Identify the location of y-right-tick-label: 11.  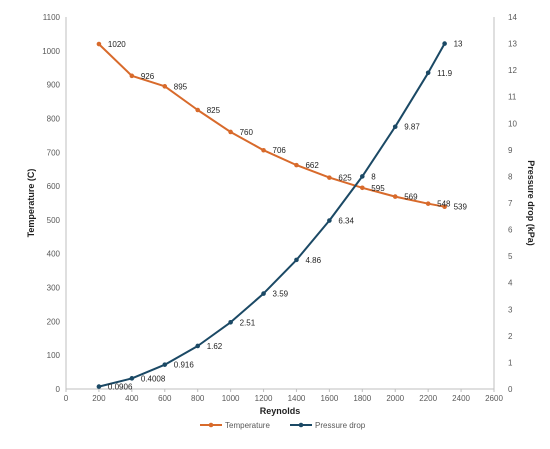
(512, 97).